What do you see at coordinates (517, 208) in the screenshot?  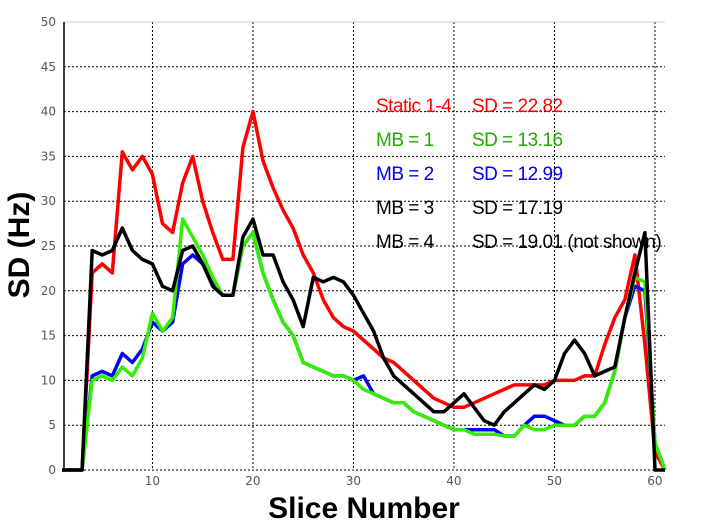 I see `annotation-sd: SD = 17.19` at bounding box center [517, 208].